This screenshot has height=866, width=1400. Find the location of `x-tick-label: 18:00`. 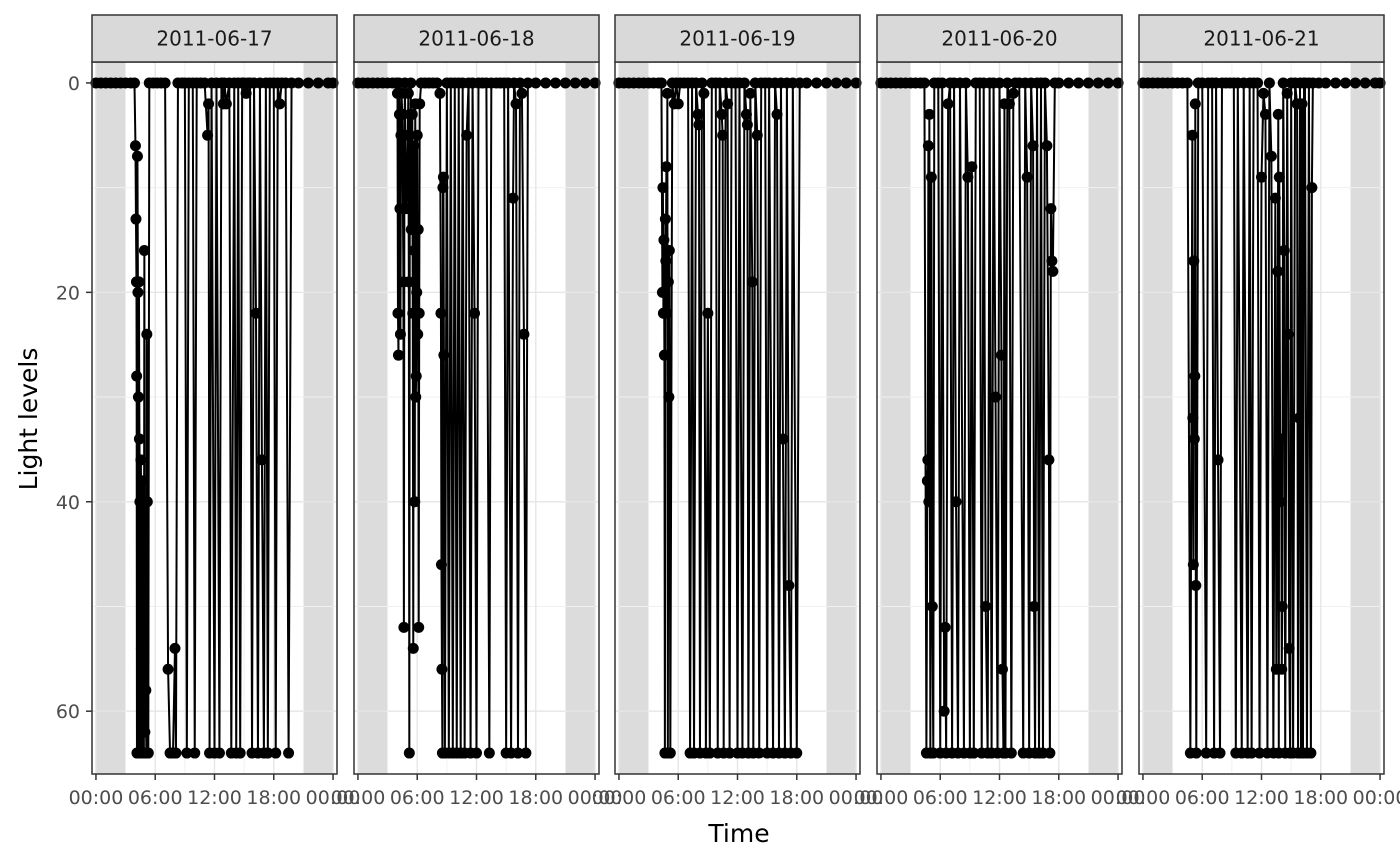

x-tick-label: 18:00 is located at coordinates (1320, 798).